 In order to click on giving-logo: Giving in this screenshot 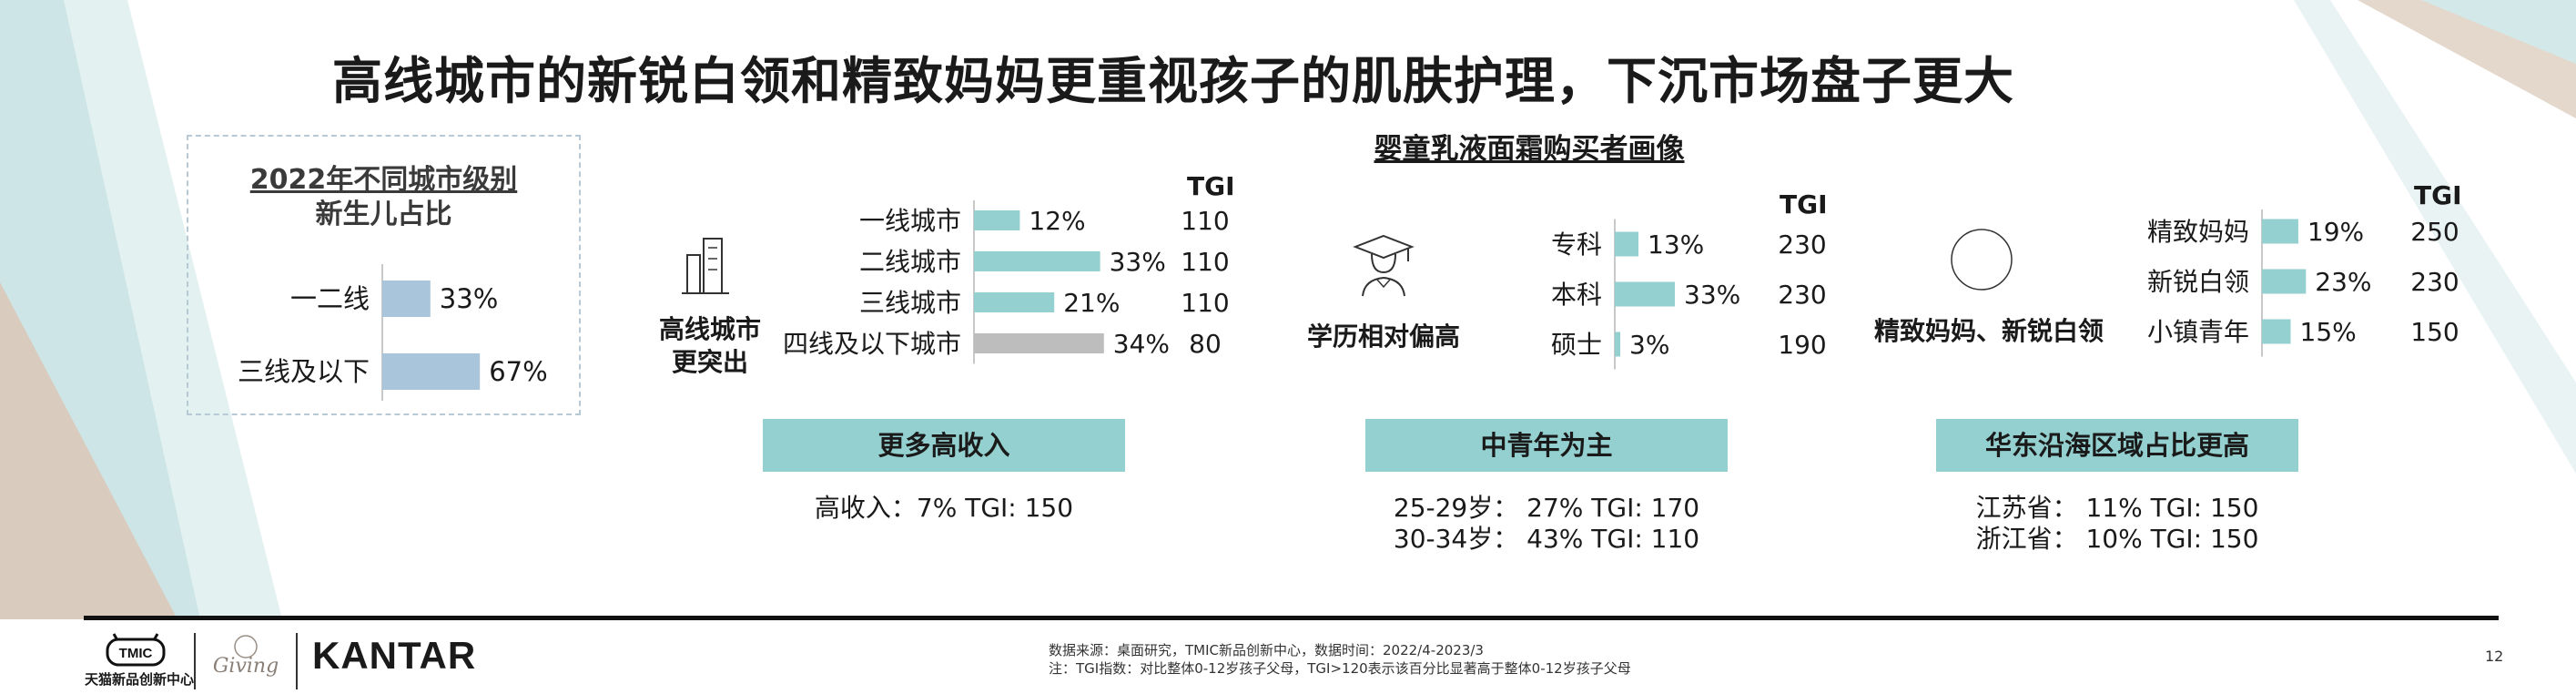, I will do `click(246, 656)`.